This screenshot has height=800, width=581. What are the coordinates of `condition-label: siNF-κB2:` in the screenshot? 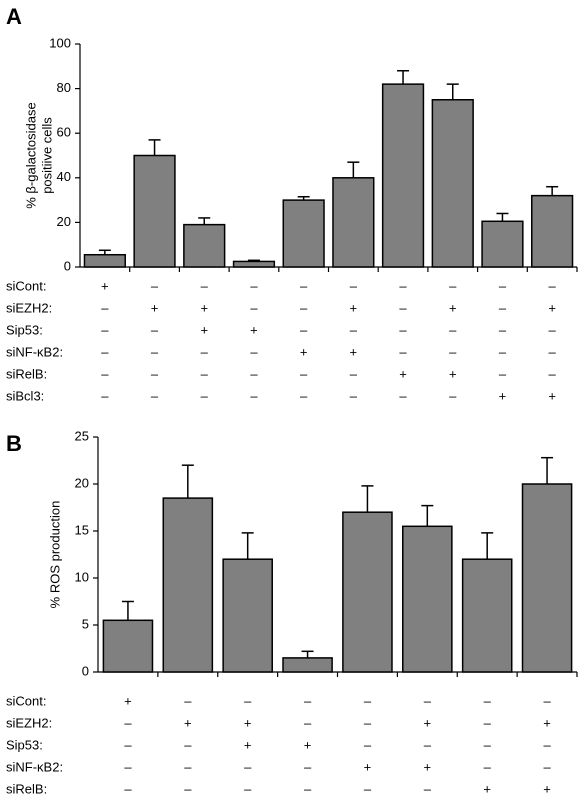 It's located at (34, 766).